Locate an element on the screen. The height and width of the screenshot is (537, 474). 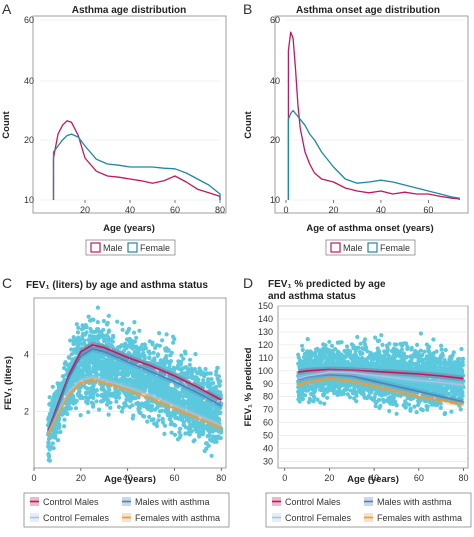
panel-d-xtick-label: 20 is located at coordinates (329, 478).